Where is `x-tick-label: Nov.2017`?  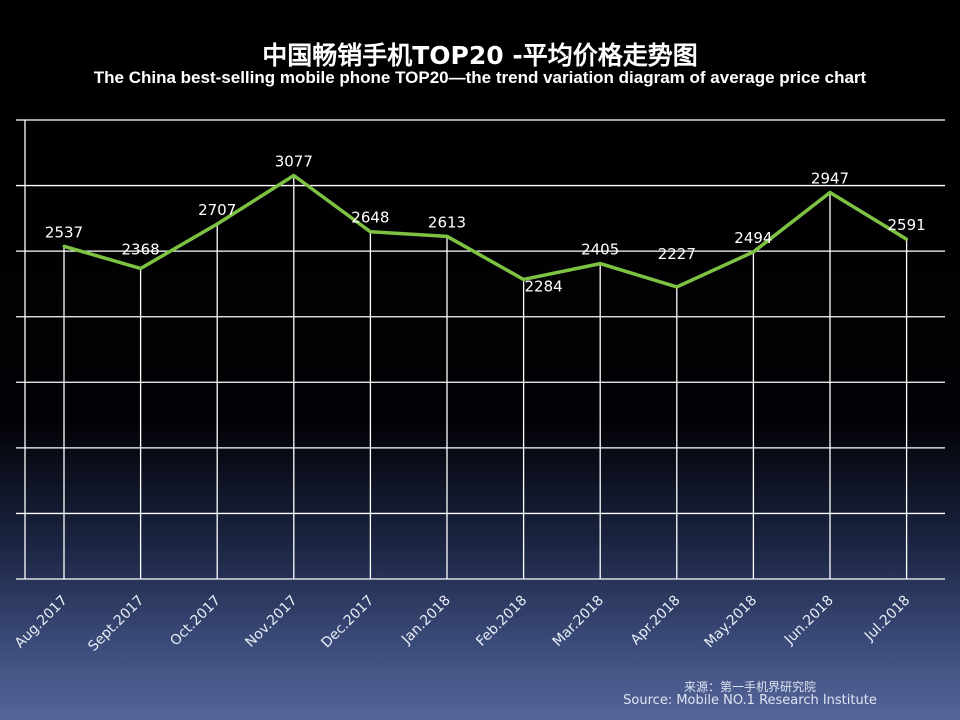
x-tick-label: Nov.2017 is located at coordinates (271, 622).